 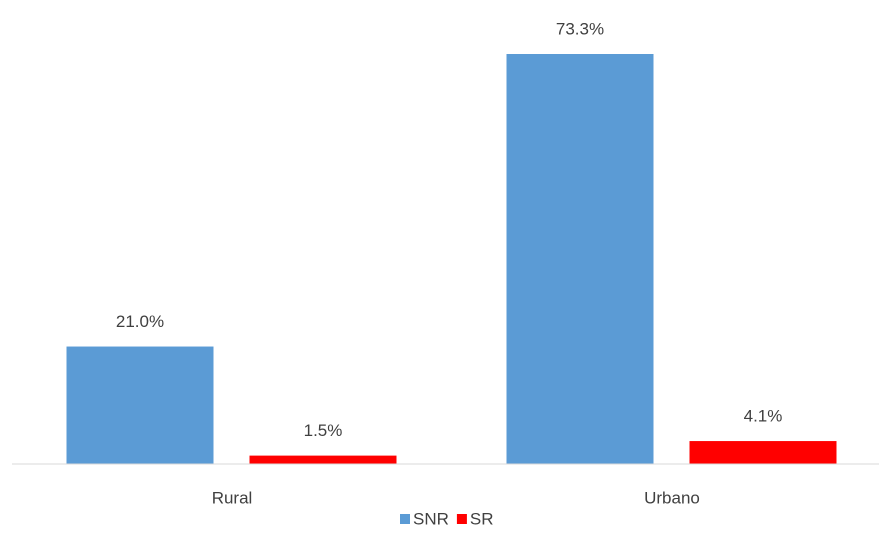 I want to click on data-label: 73.3%, so click(x=580, y=28).